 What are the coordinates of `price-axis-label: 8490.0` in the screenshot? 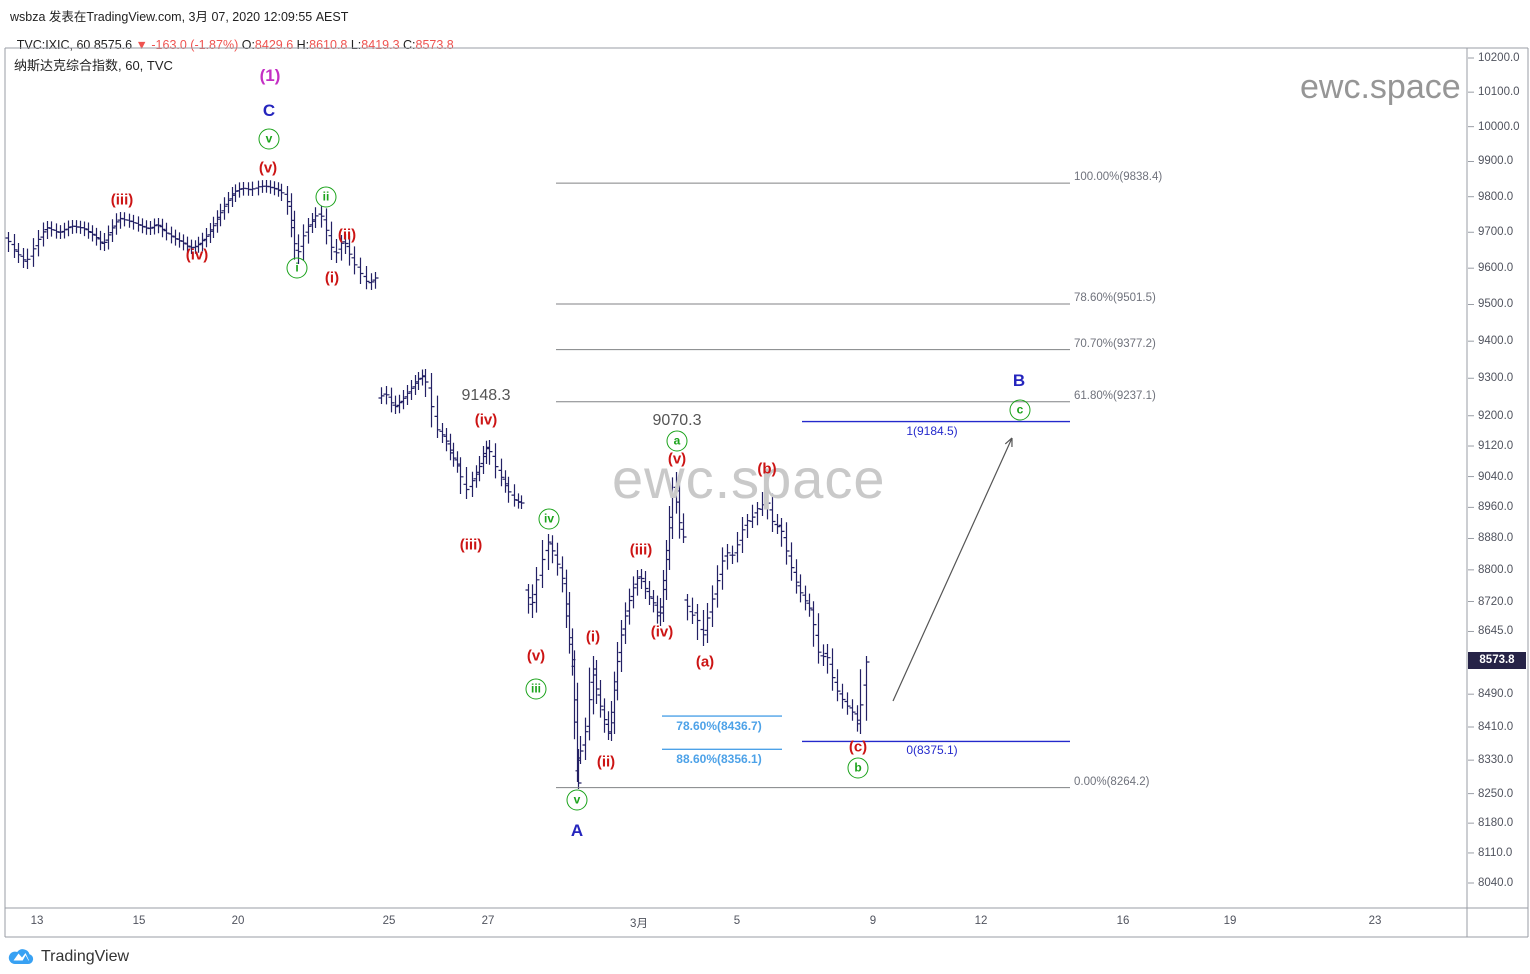 It's located at (1496, 694).